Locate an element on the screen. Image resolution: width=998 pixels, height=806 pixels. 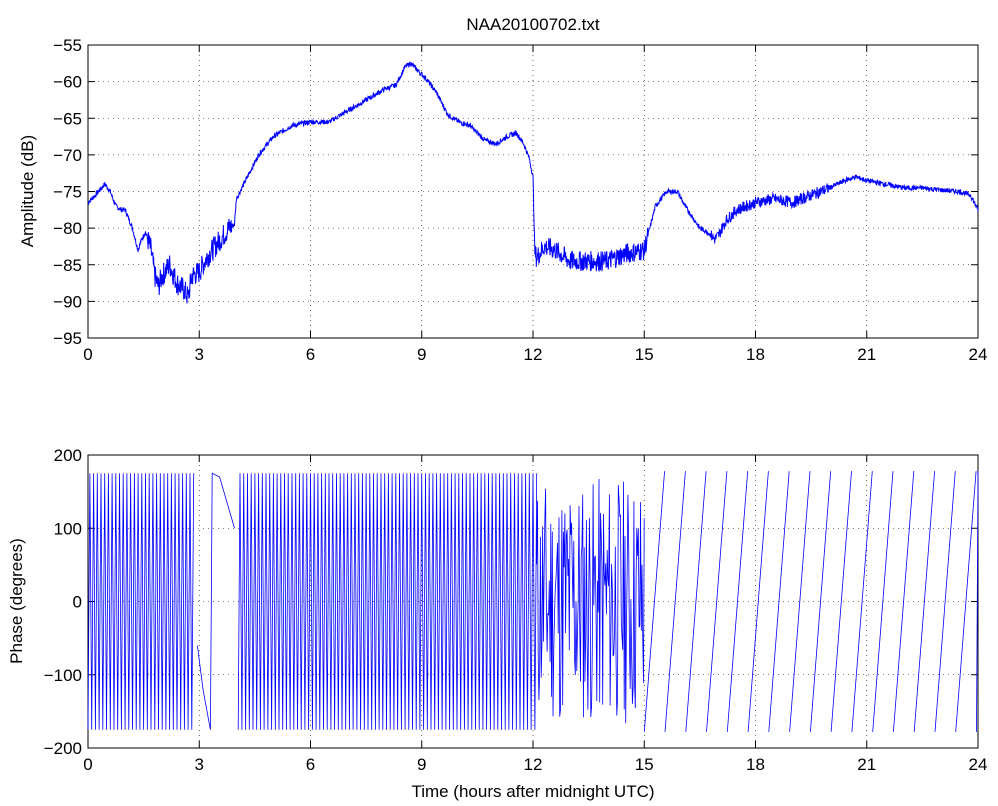
y-tick-label: 200 is located at coordinates (68, 455).